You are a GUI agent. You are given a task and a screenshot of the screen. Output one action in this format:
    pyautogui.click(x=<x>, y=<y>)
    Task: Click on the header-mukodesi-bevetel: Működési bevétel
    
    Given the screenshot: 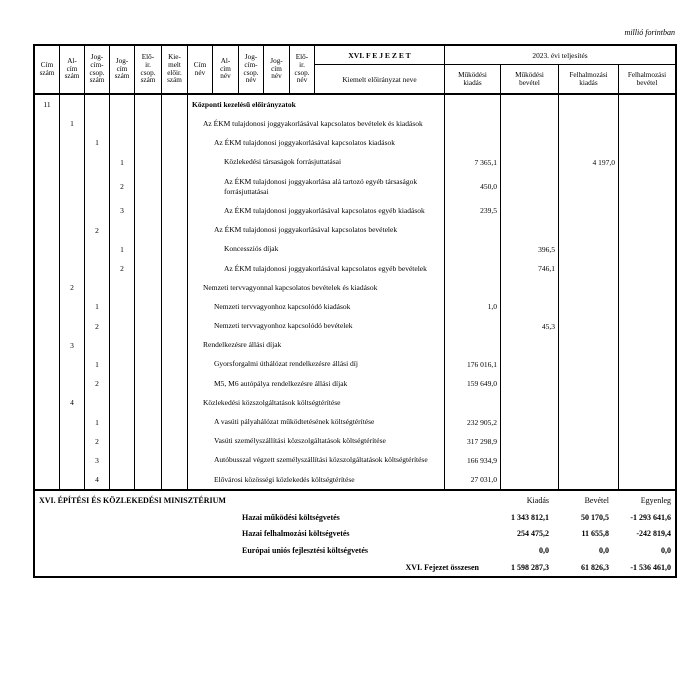 What is the action you would take?
    pyautogui.click(x=530, y=79)
    